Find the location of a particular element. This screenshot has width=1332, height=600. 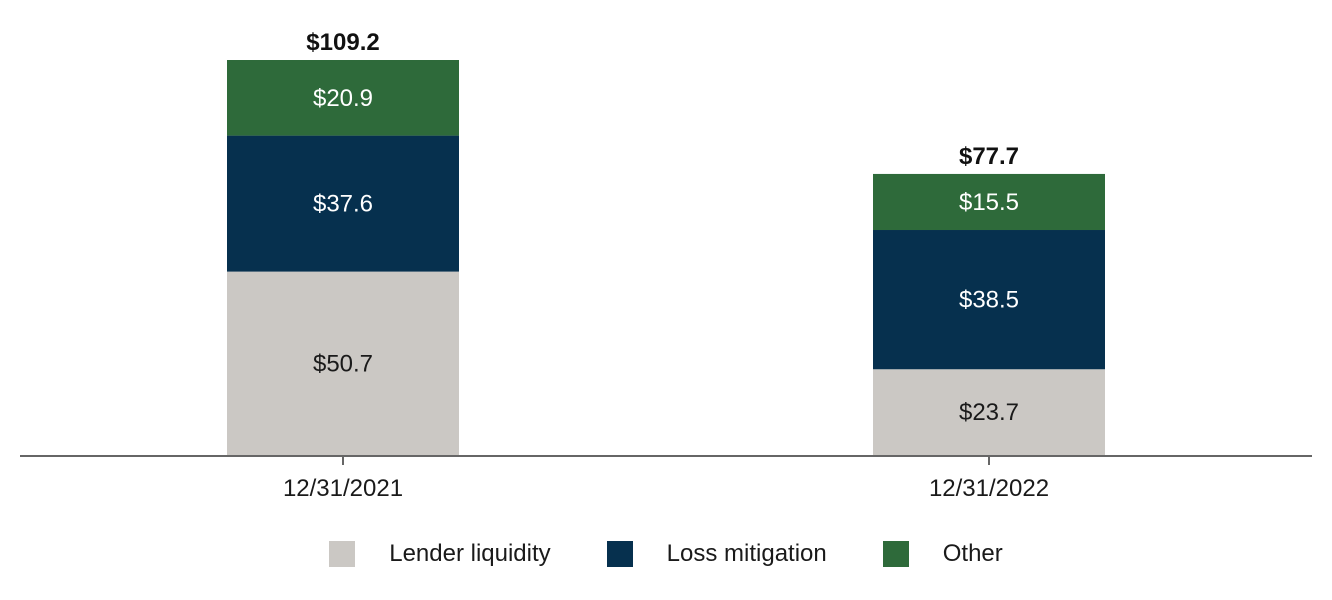

legend-label: Lender liquidity is located at coordinates (470, 553).